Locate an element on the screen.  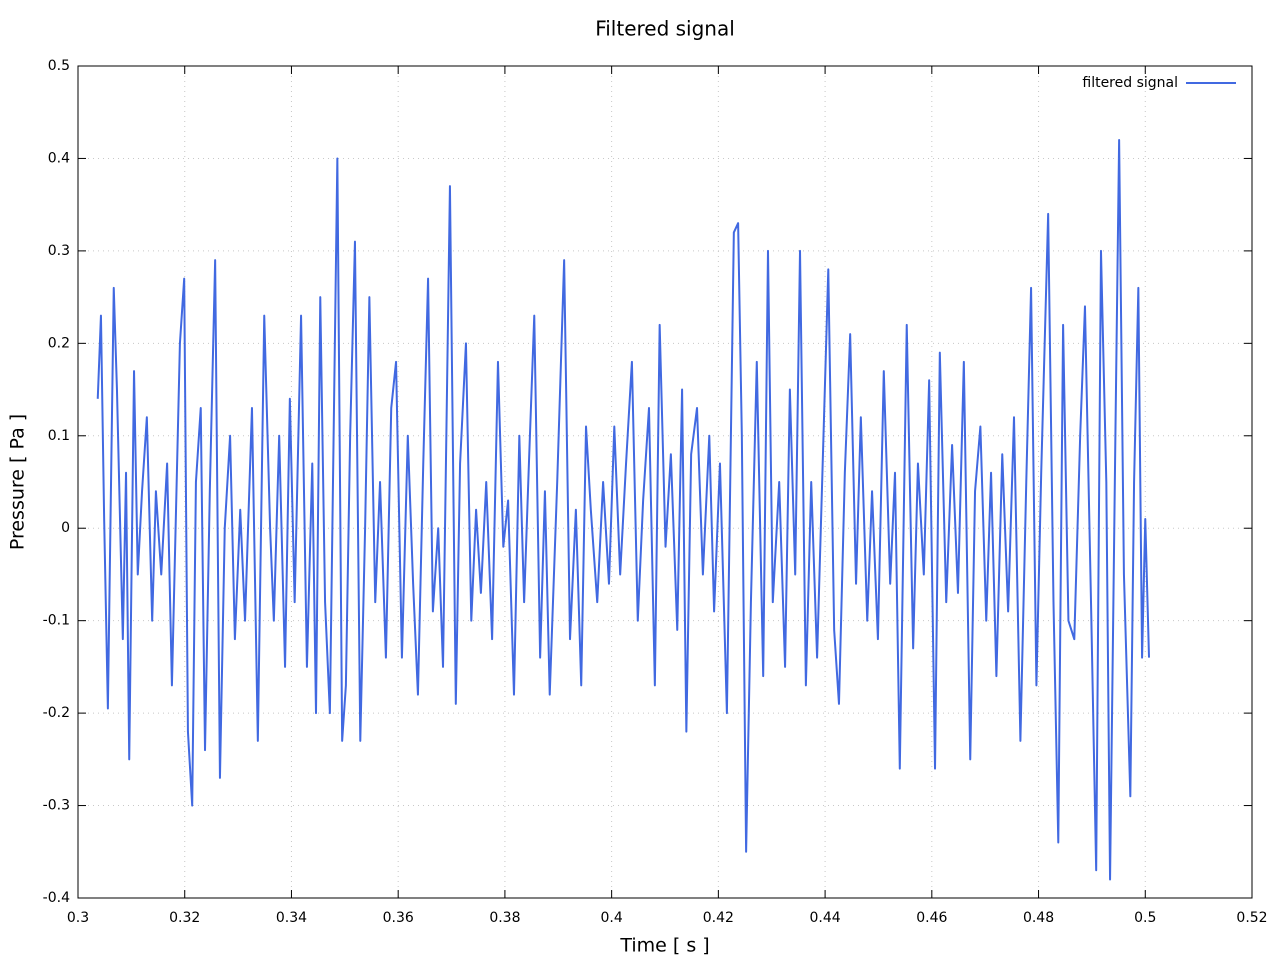
y-tick-label: 0.1 is located at coordinates (59, 436).